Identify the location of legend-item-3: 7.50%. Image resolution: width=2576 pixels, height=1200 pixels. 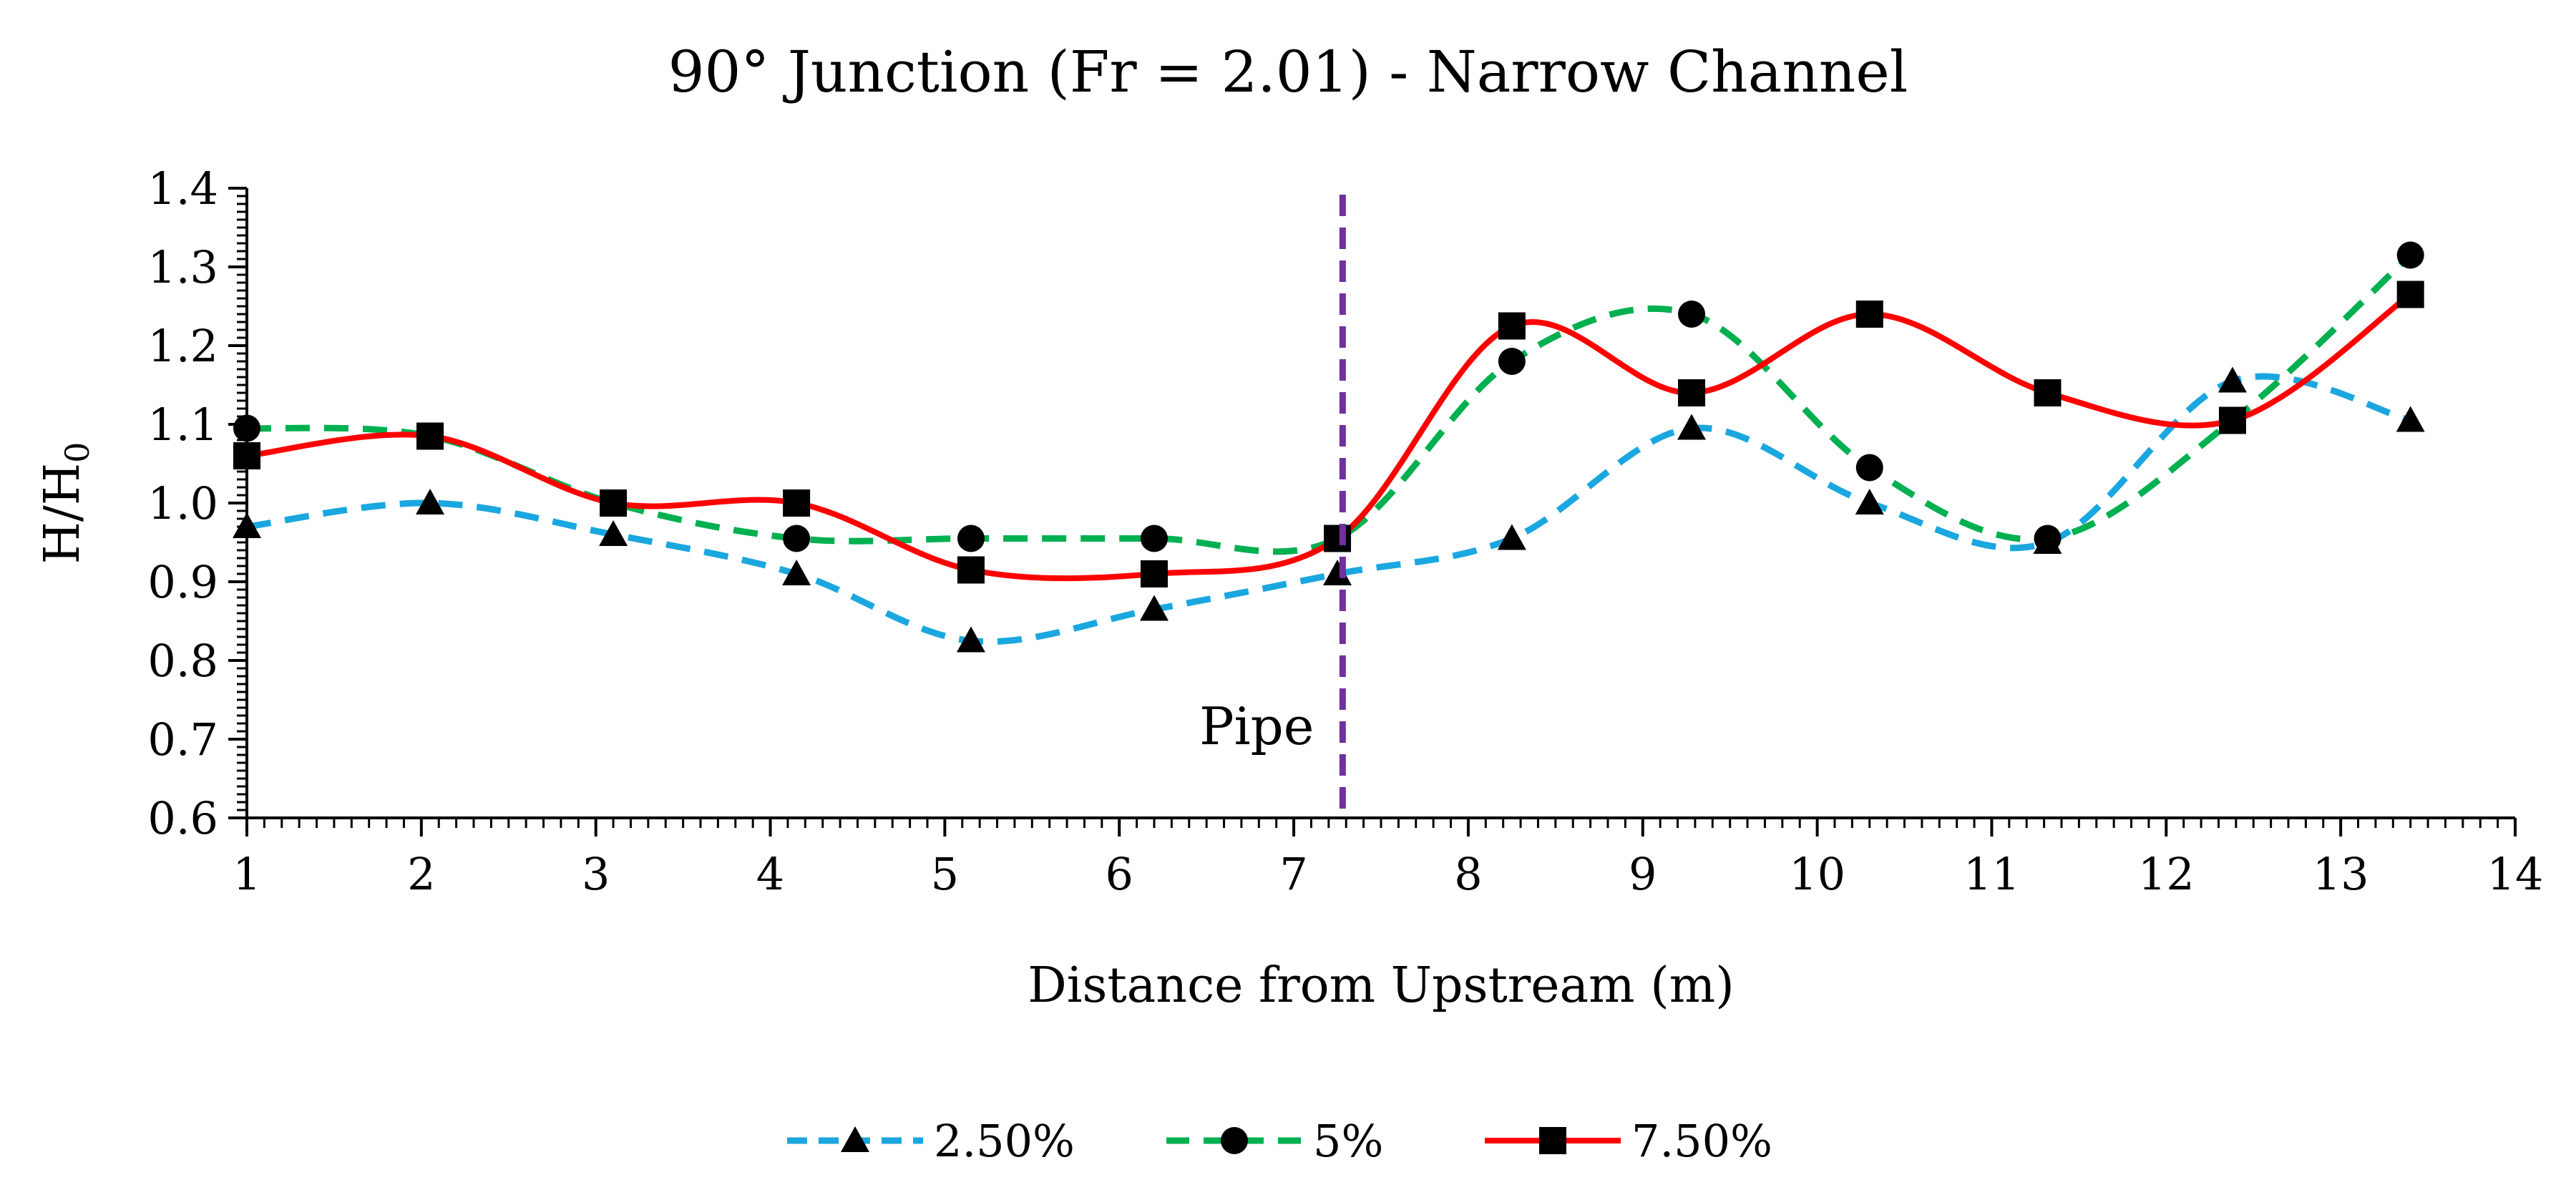
(1628, 1141).